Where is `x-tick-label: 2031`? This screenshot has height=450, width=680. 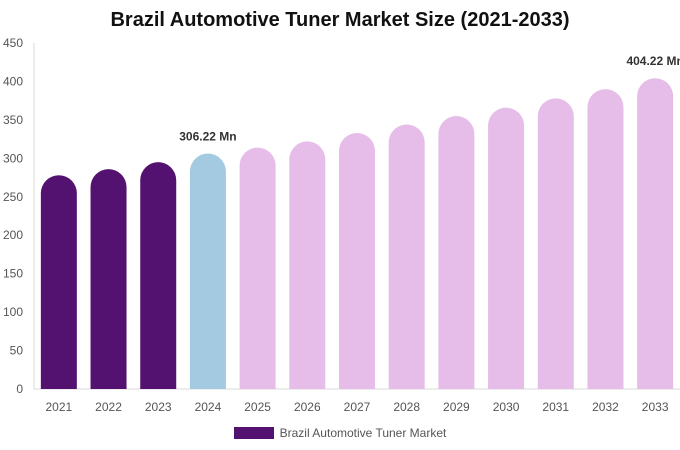 x-tick-label: 2031 is located at coordinates (555, 407).